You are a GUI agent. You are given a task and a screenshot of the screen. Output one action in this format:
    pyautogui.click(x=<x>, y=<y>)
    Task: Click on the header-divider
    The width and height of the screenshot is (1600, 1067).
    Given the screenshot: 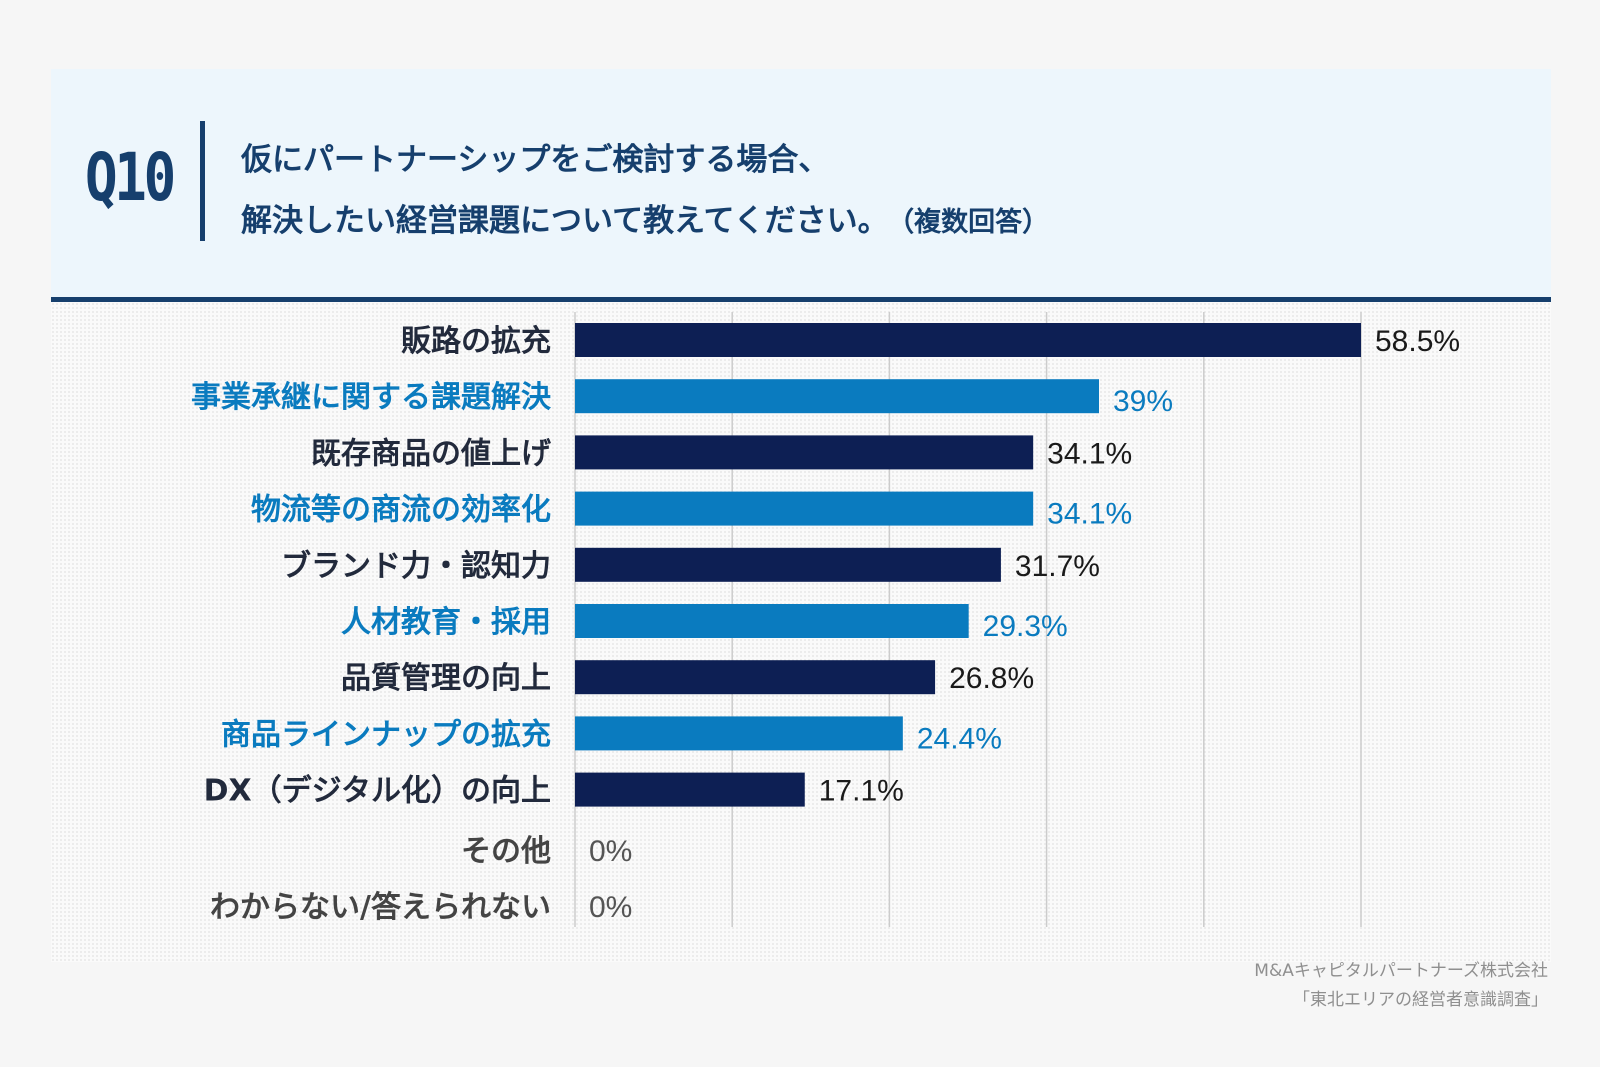 What is the action you would take?
    pyautogui.click(x=202, y=181)
    